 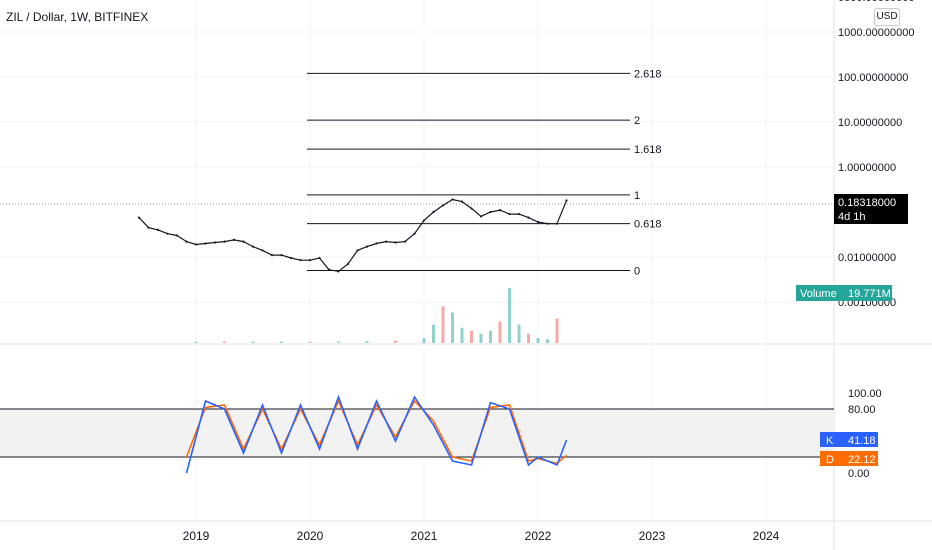 What do you see at coordinates (310, 536) in the screenshot?
I see `time-tick-label: 2020` at bounding box center [310, 536].